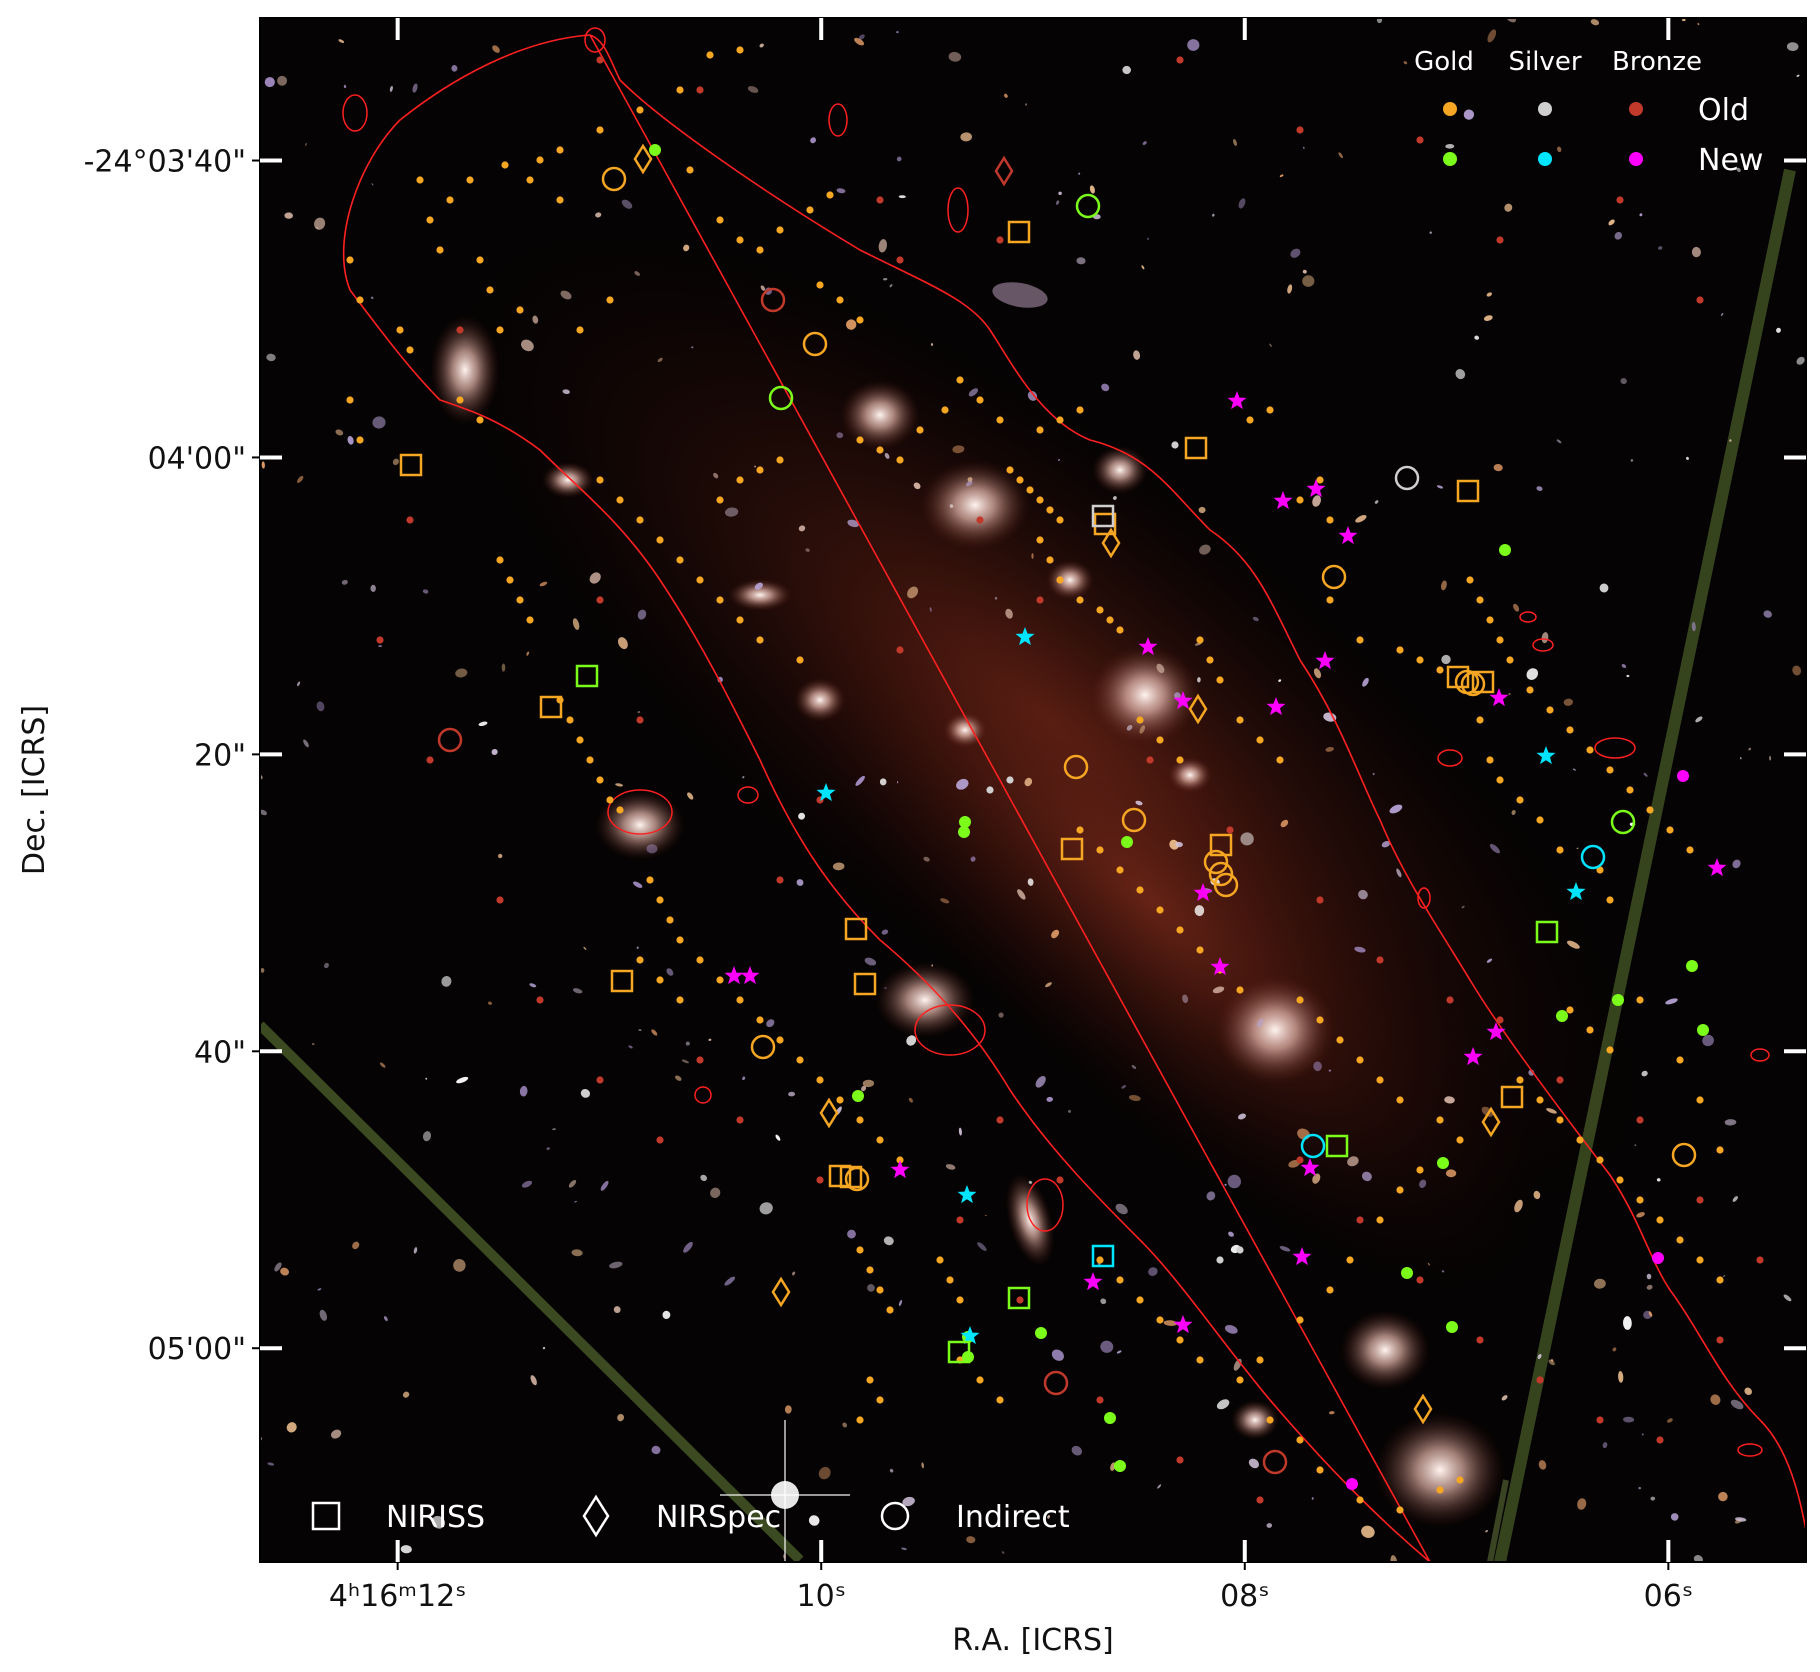  What do you see at coordinates (1636, 109) in the screenshot?
I see `legend-dot-bronze-old` at bounding box center [1636, 109].